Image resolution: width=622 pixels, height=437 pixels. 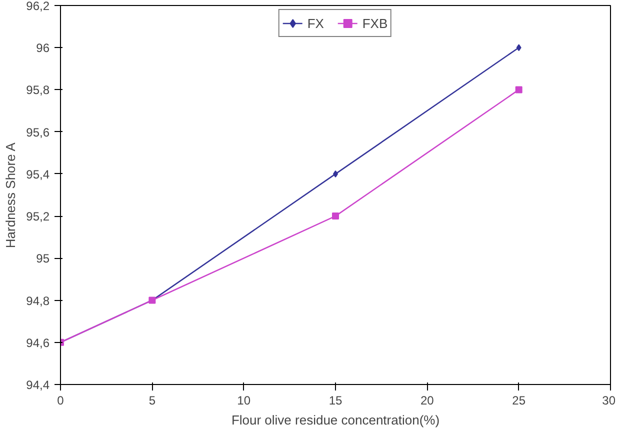 I want to click on y-axis-title: Hardness Shore A, so click(x=10, y=195).